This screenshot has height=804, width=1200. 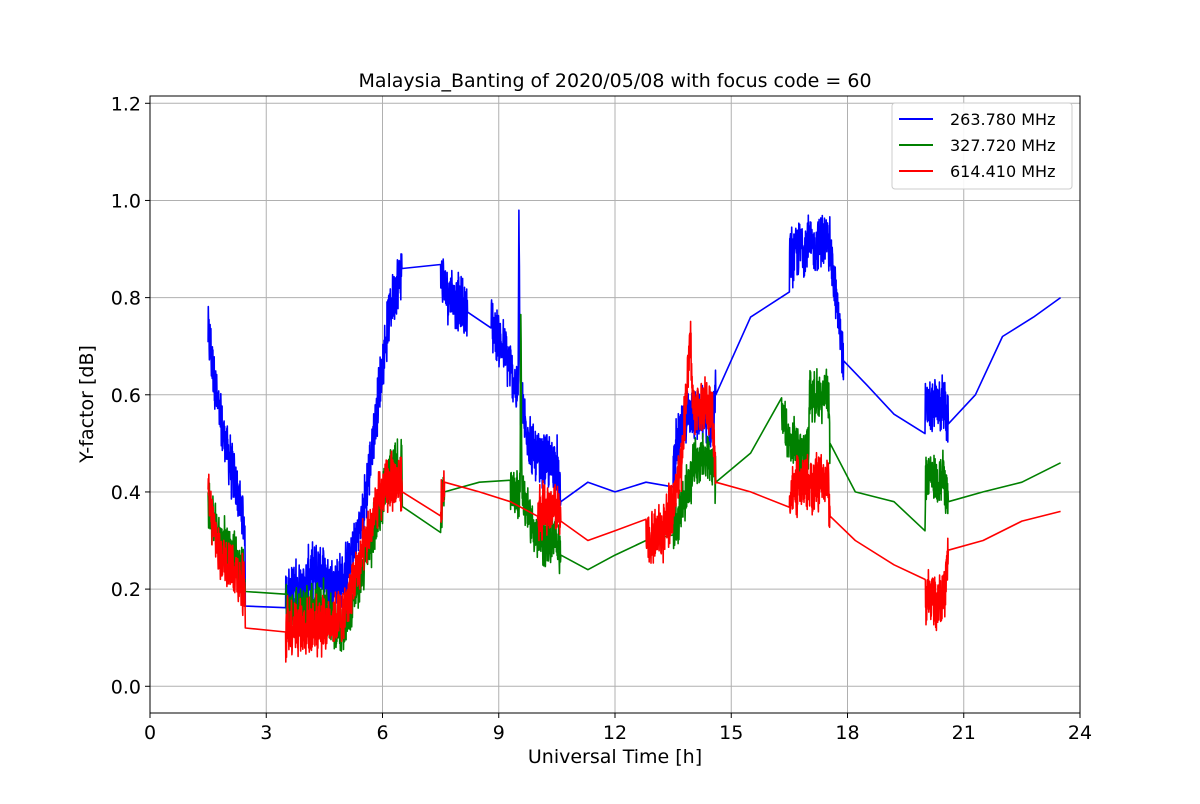 What do you see at coordinates (126, 201) in the screenshot?
I see `y-tick-label: 1.0` at bounding box center [126, 201].